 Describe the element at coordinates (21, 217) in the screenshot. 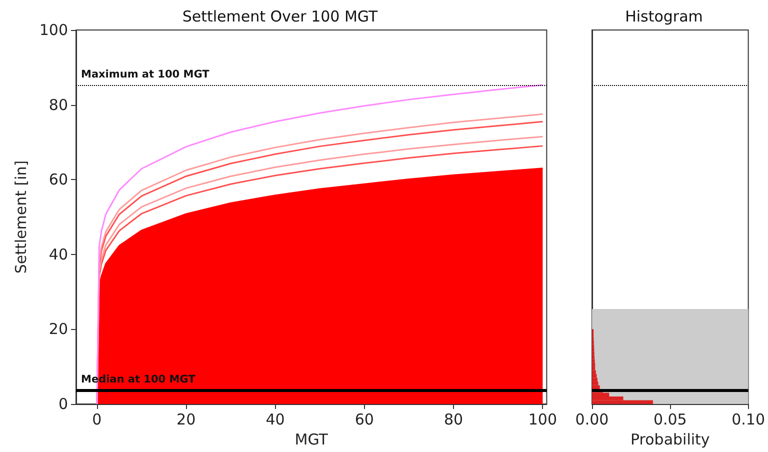

I see `y-axis-title: Settlement [in]` at that location.